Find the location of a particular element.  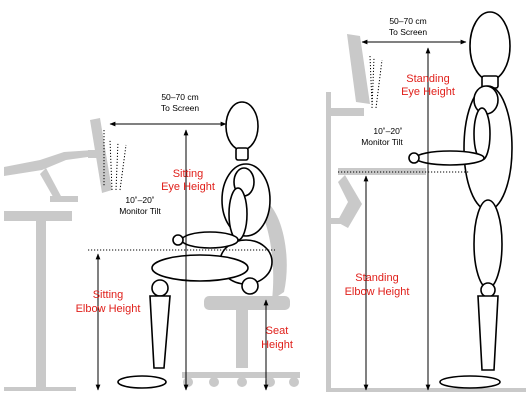

sitting-chair is located at coordinates (241, 293).